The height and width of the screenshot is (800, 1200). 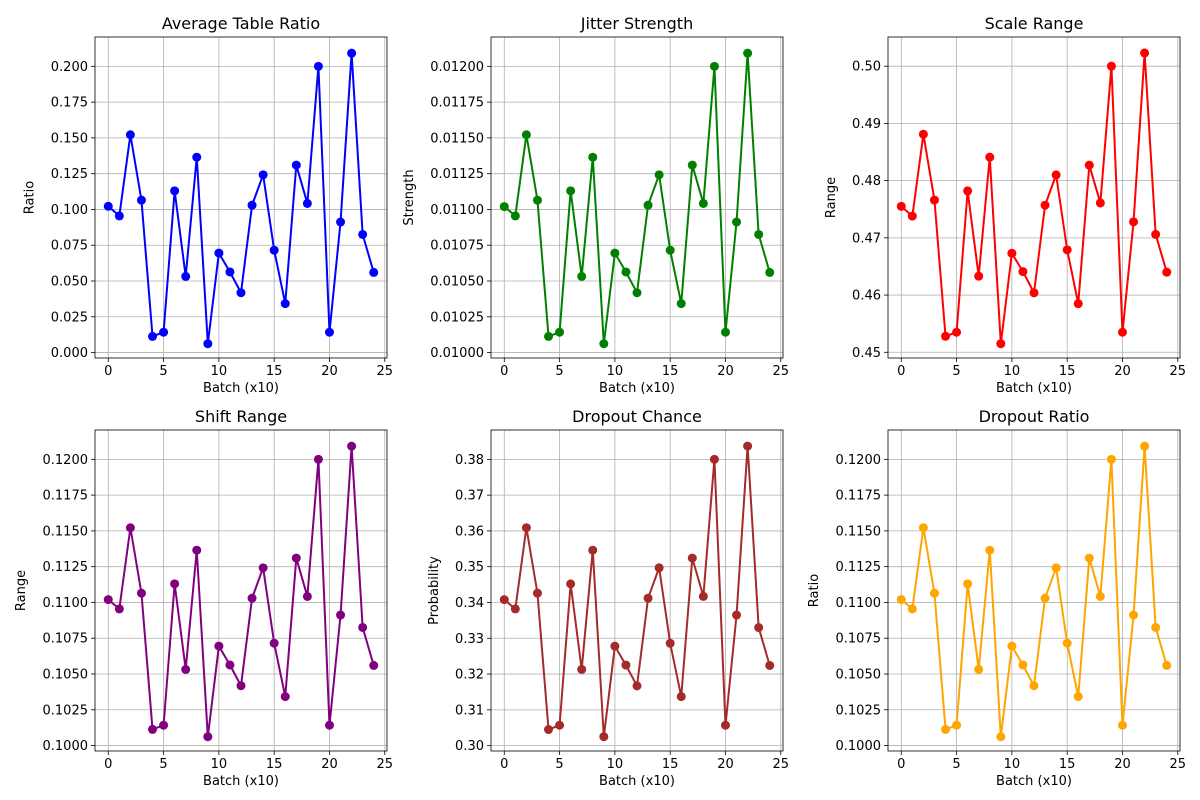 I want to click on y-tick-label: 0.150, so click(x=69, y=138).